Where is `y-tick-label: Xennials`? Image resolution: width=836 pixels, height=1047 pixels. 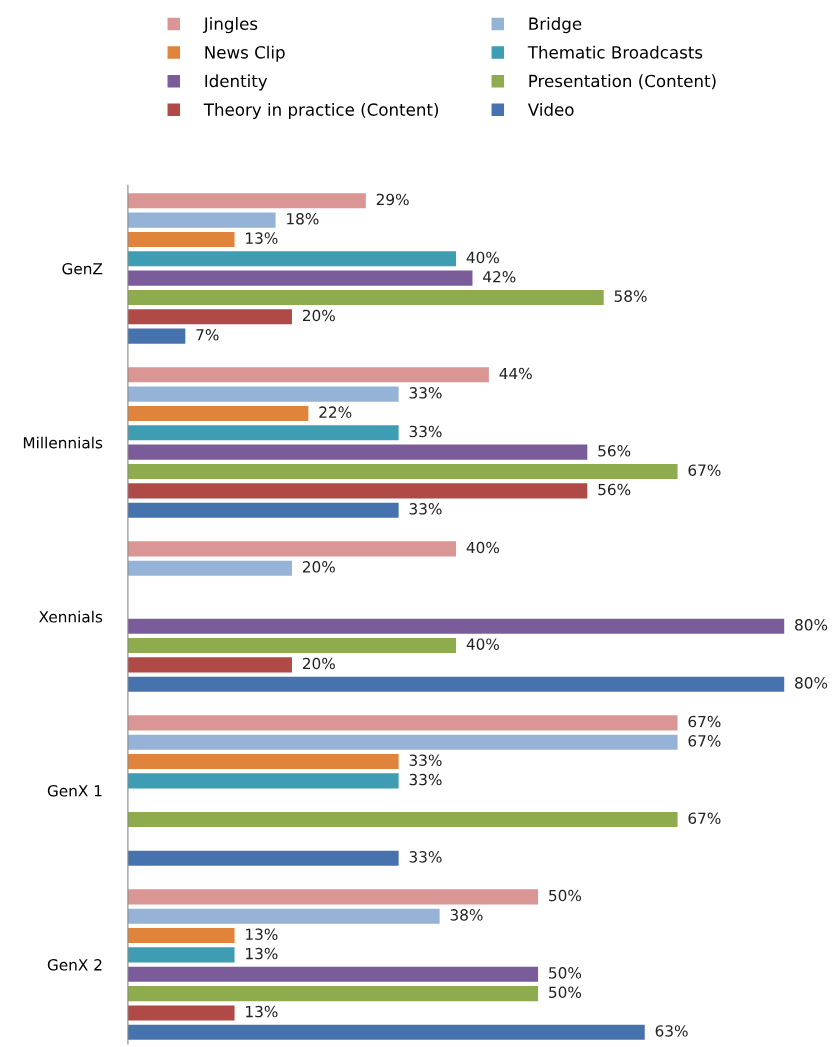 y-tick-label: Xennials is located at coordinates (71, 616).